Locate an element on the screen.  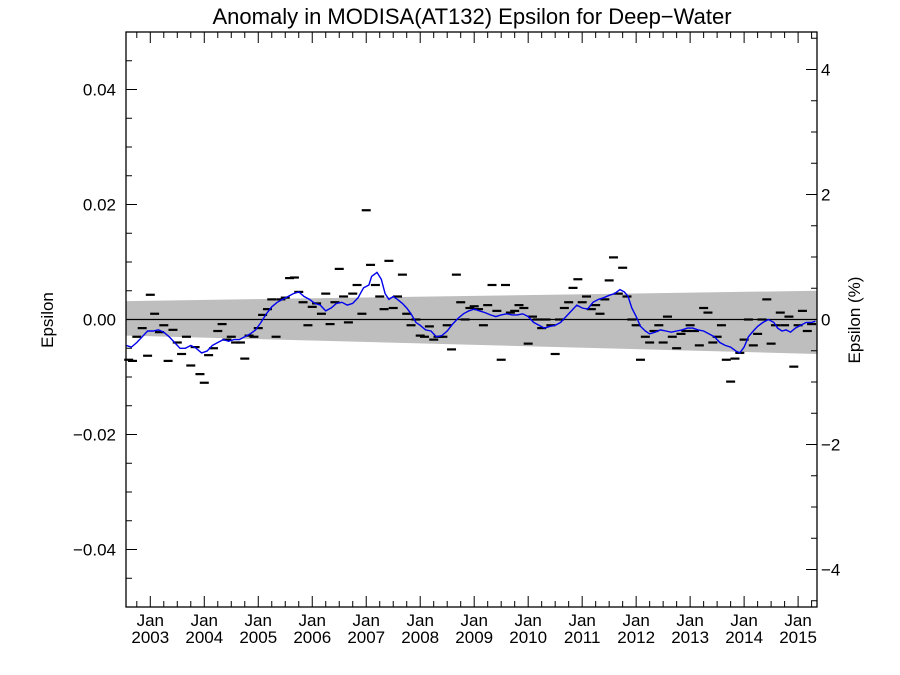
confidence-band is located at coordinates (471, 322).